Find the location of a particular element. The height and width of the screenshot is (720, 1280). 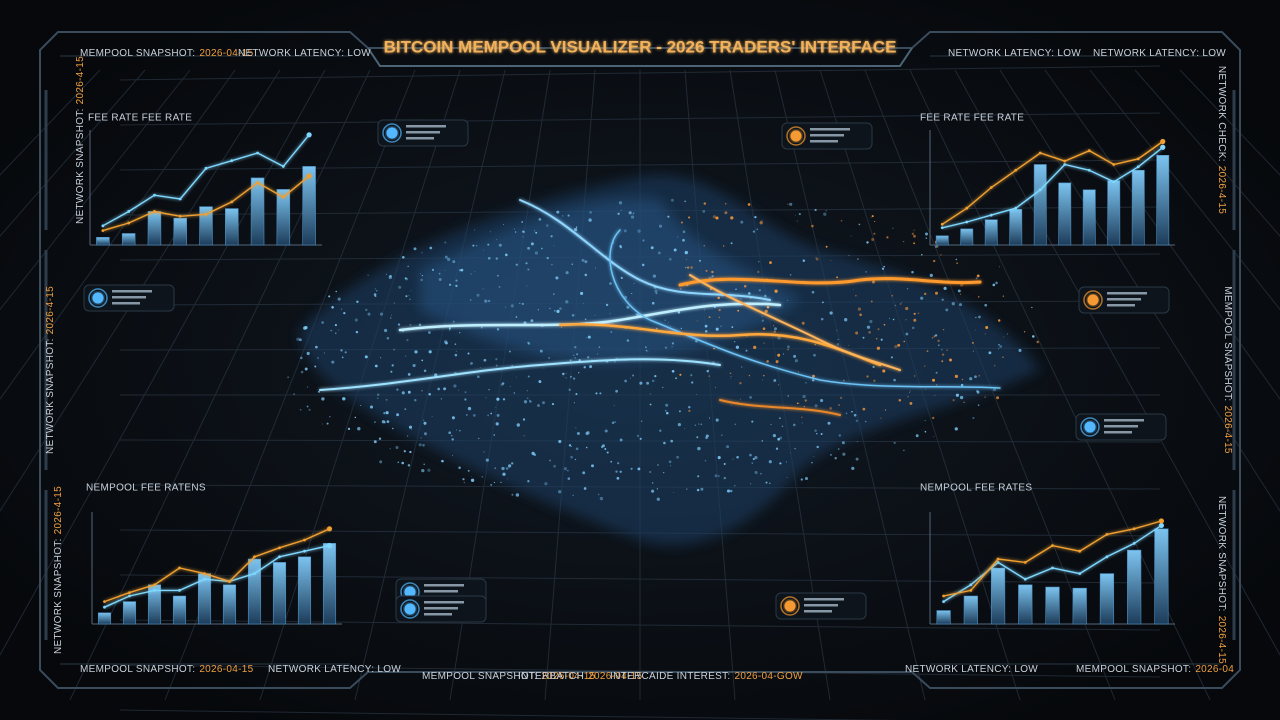

callout-text is located at coordinates (1124, 420).